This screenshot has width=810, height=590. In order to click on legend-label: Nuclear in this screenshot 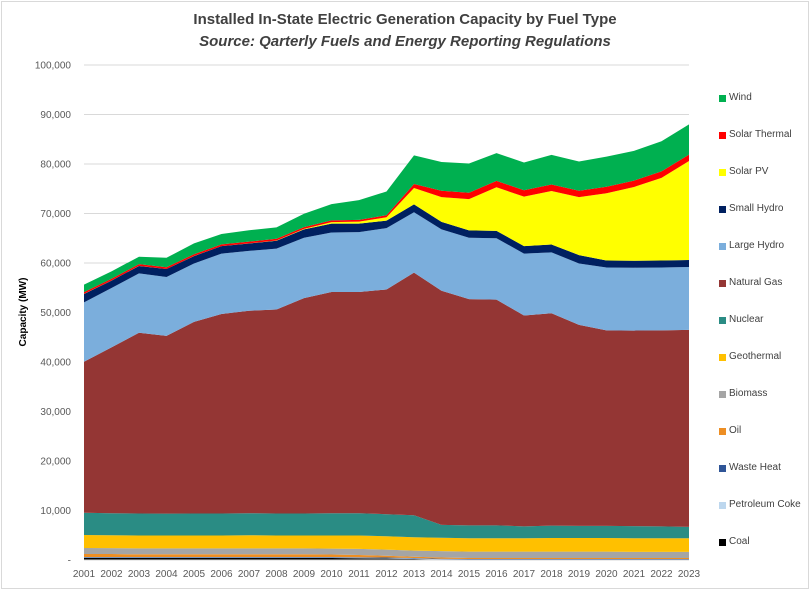, I will do `click(746, 319)`.